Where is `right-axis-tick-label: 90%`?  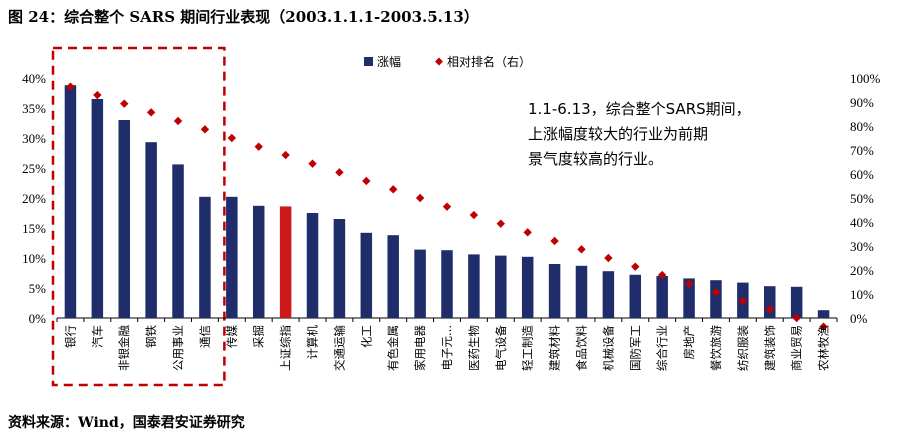
right-axis-tick-label: 90% is located at coordinates (862, 102).